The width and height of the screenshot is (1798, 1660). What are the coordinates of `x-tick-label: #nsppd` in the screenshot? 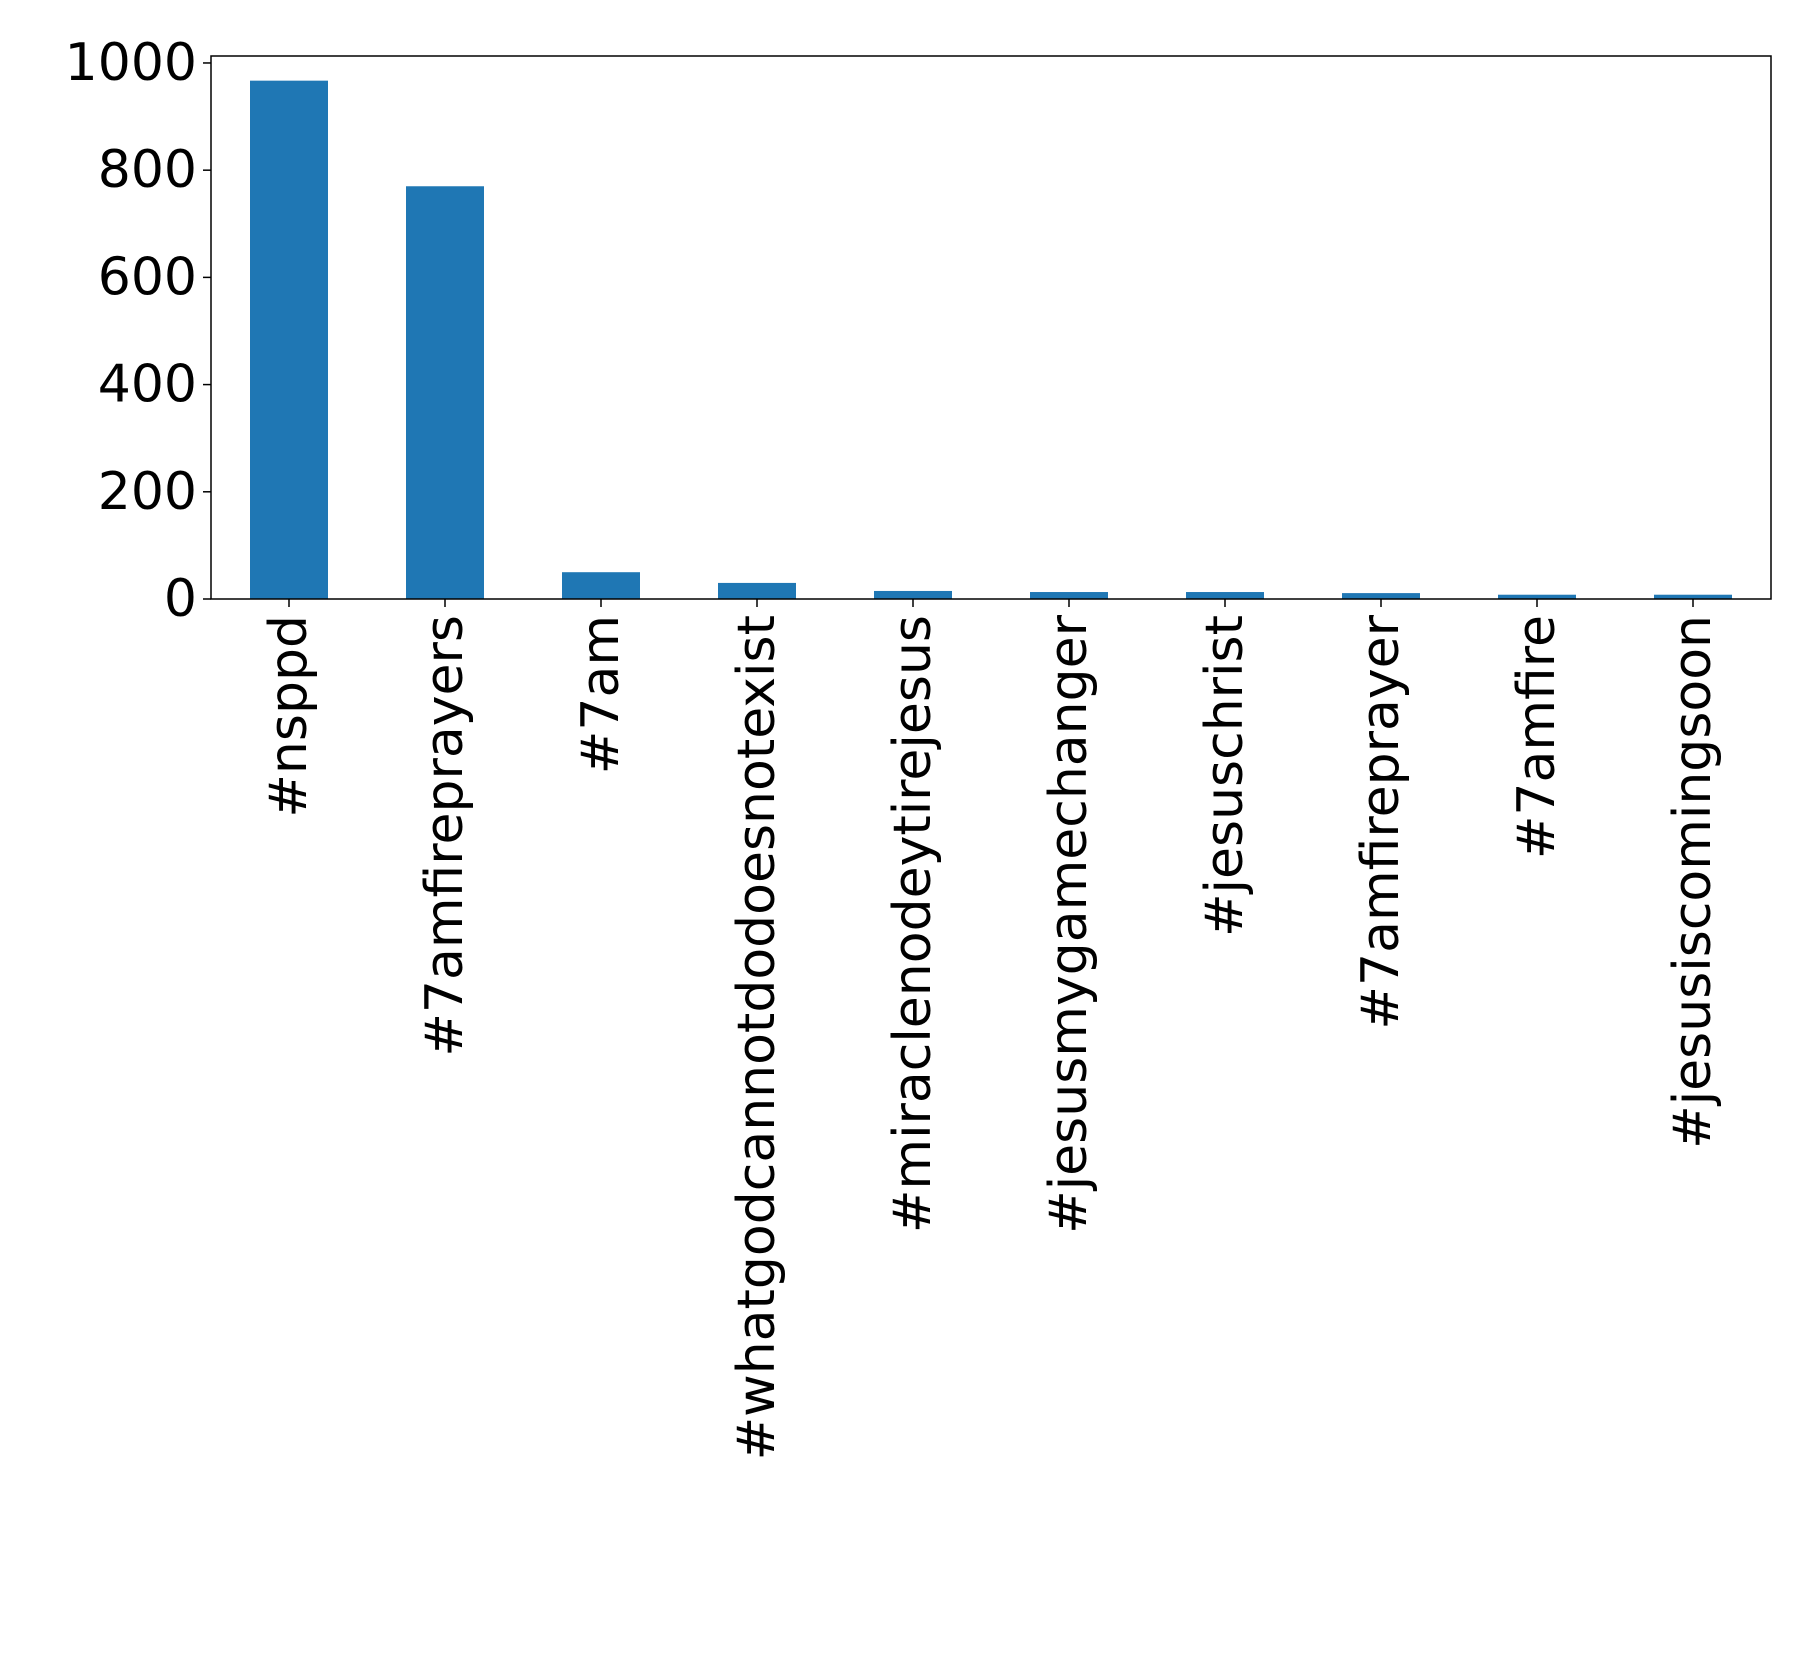 It's located at (289, 716).